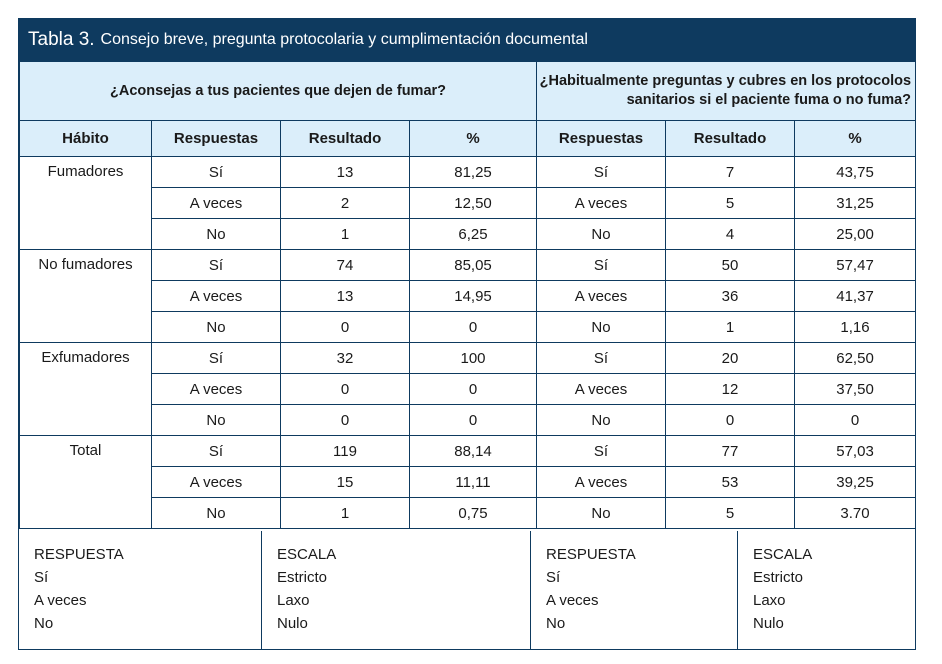 This screenshot has height=664, width=942. I want to click on legend-item: Estricto, so click(778, 577).